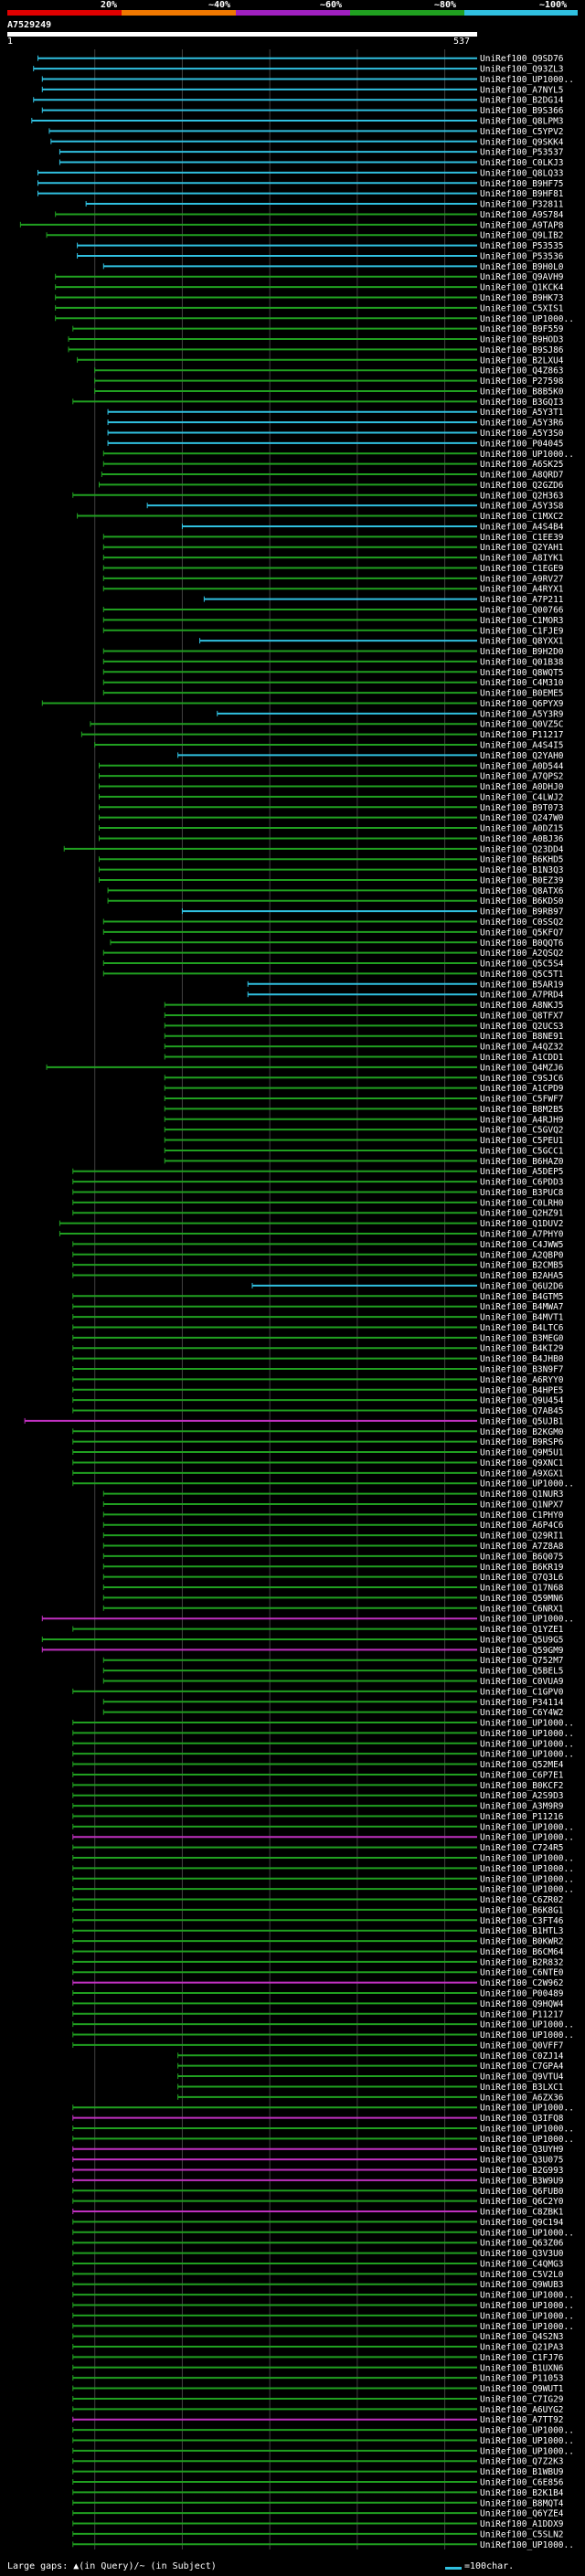 The image size is (585, 2576). I want to click on row-label: UniRef100_A7Z8A8, so click(522, 1547).